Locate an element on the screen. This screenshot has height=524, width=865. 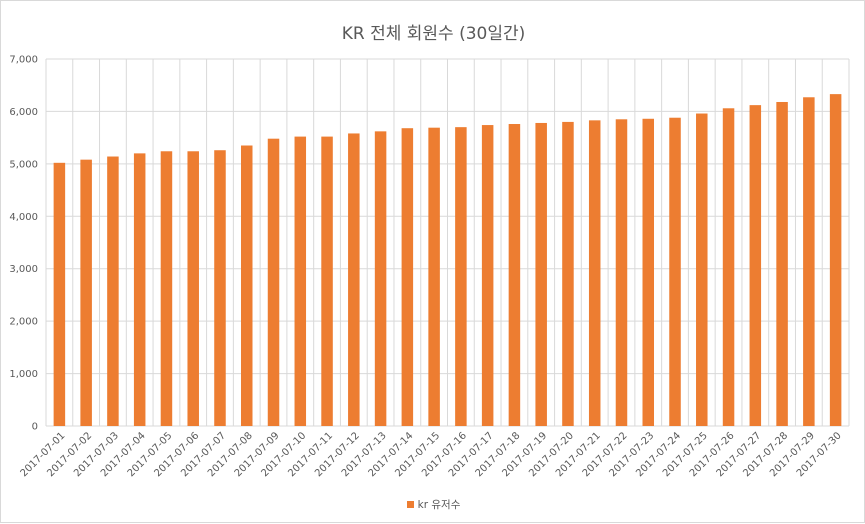
y-tick-label: 6,000 is located at coordinates (23, 112).